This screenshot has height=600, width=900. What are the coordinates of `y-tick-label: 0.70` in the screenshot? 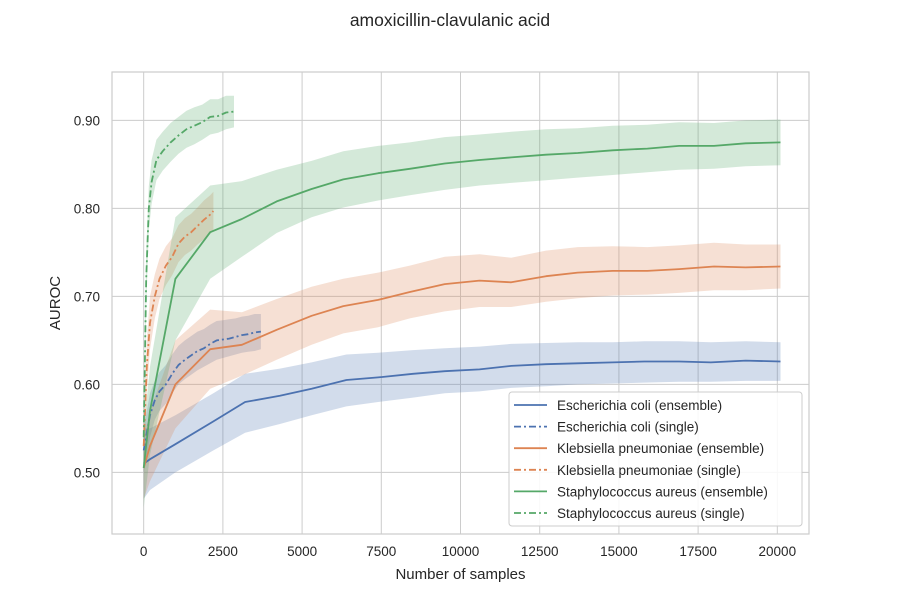 It's located at (87, 296).